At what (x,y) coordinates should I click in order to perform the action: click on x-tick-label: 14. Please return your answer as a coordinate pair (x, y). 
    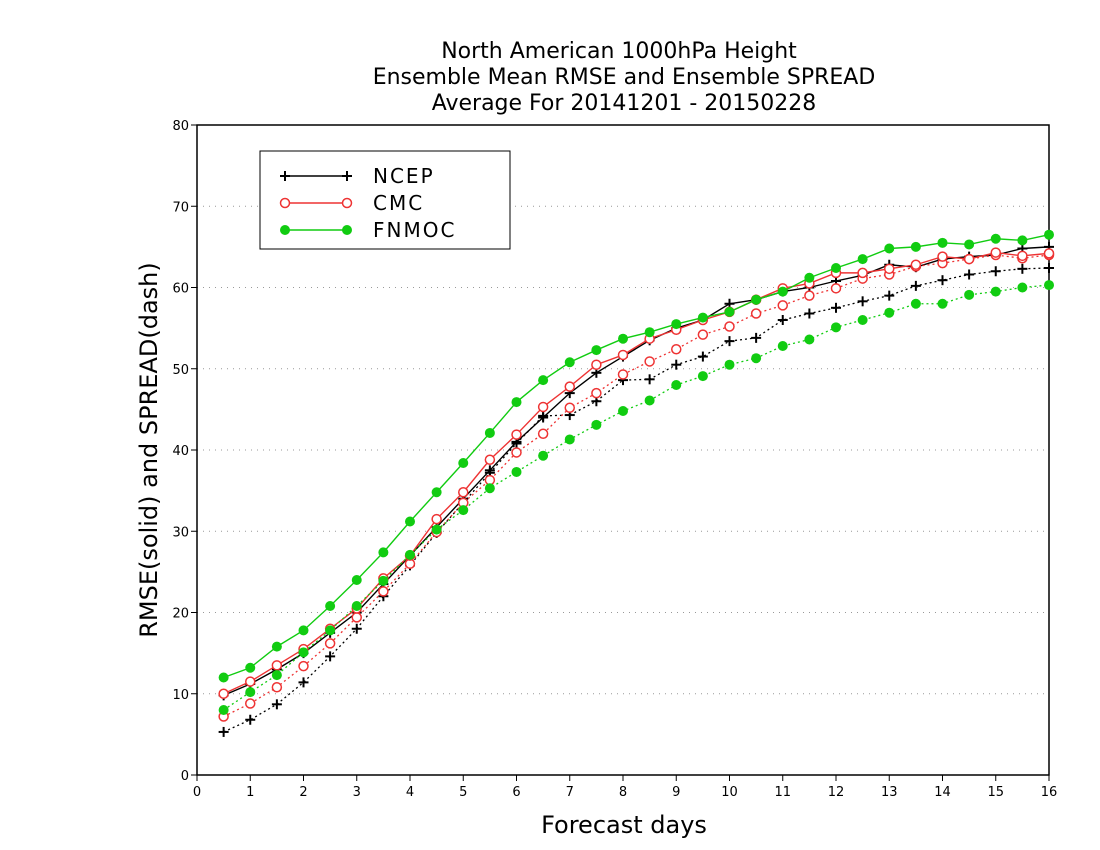
    Looking at the image, I should click on (942, 792).